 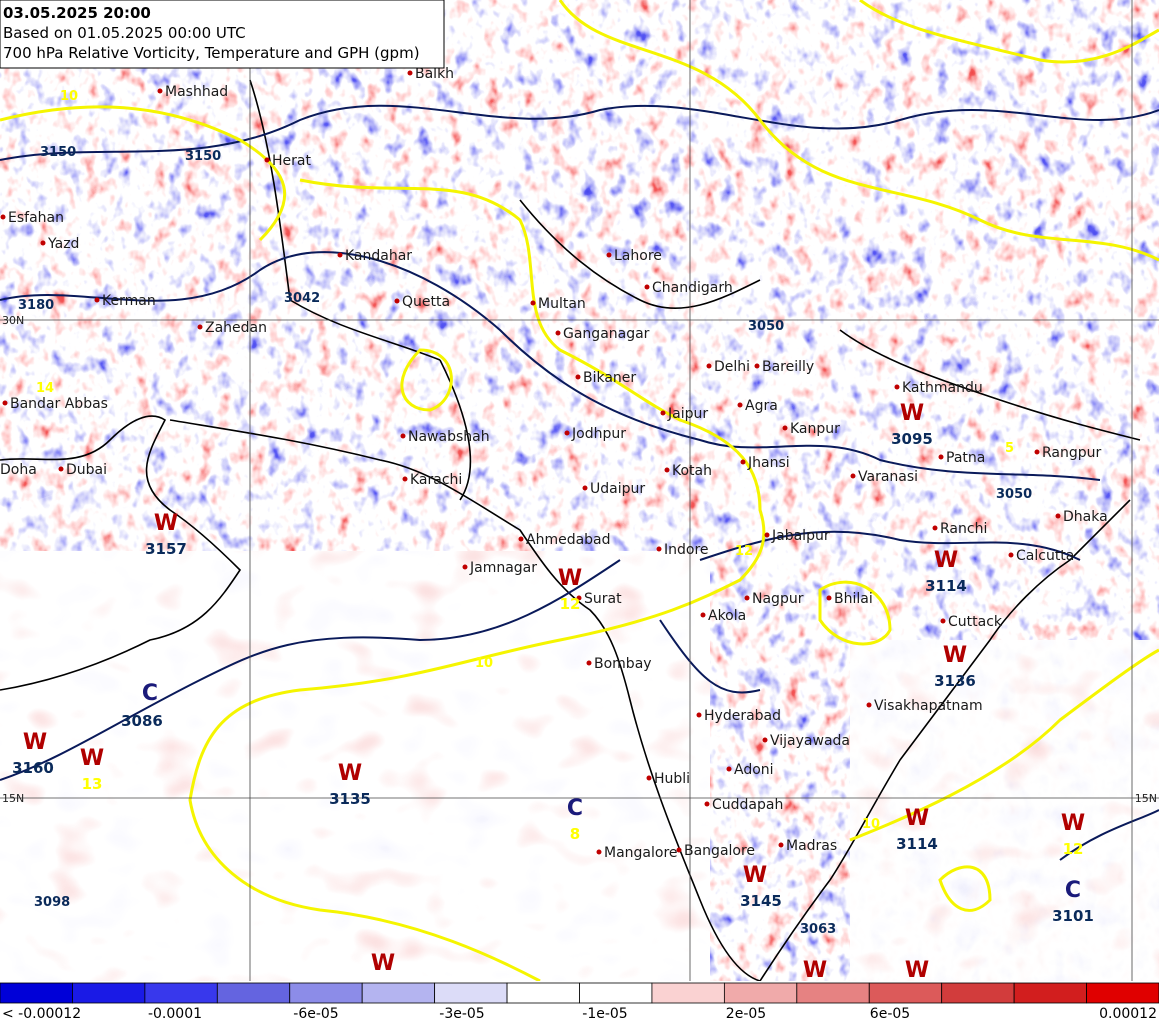 What do you see at coordinates (747, 805) in the screenshot?
I see `city-label: Cuddapah` at bounding box center [747, 805].